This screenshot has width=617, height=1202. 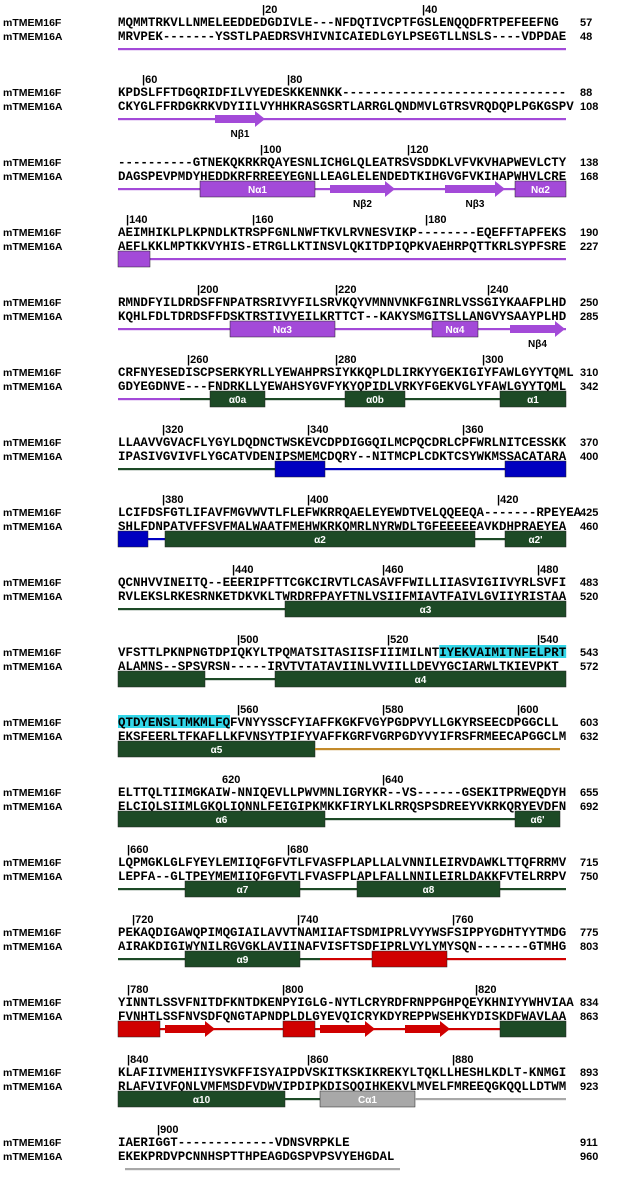 I want to click on structure-label: Nβ4, so click(x=537, y=344).